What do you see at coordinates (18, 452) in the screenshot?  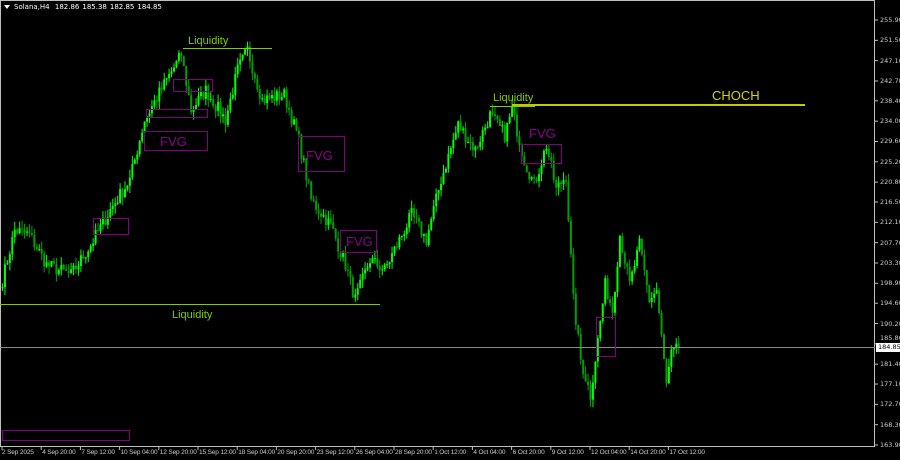 I see `time-tick-label: 2 Sep 2025` at bounding box center [18, 452].